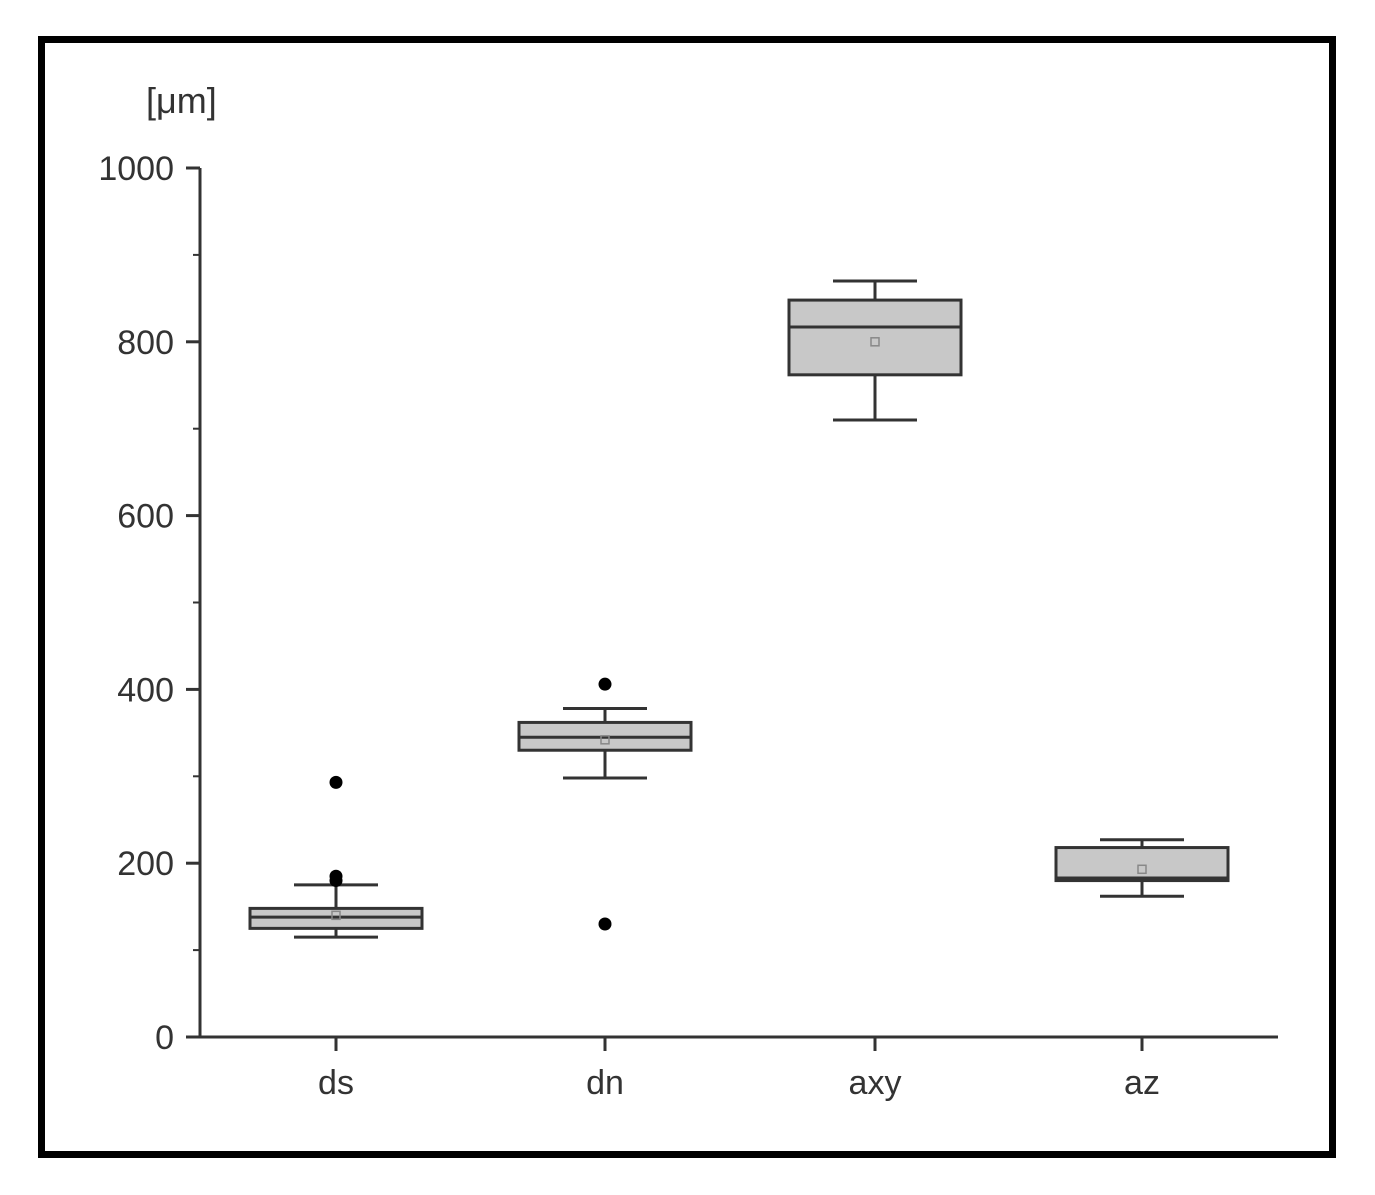  Describe the element at coordinates (875, 1083) in the screenshot. I see `x-category-label: axy` at that location.